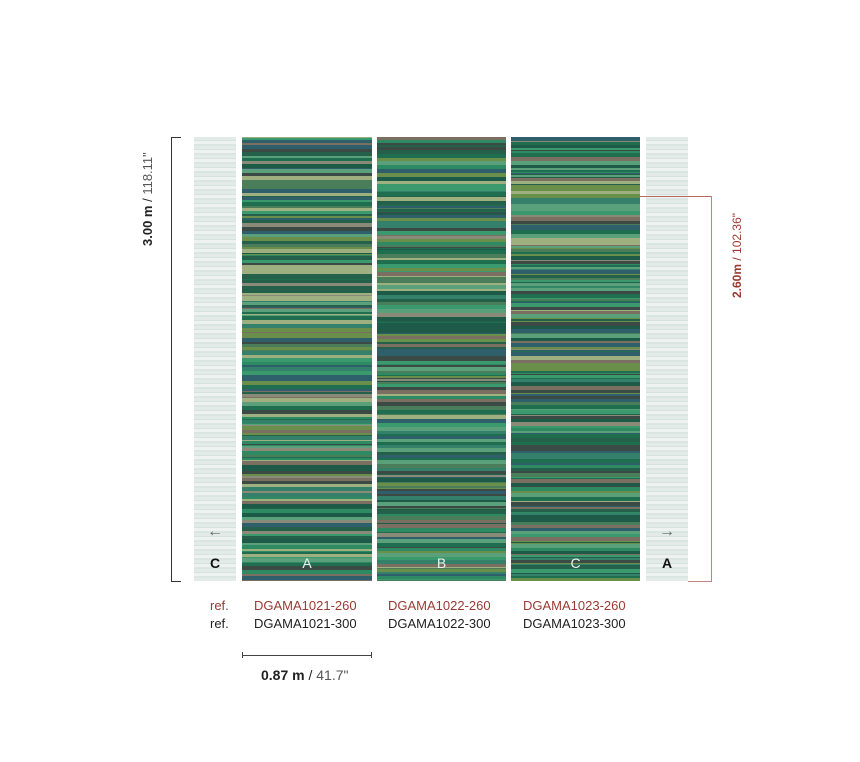  What do you see at coordinates (219, 605) in the screenshot?
I see `ref-prefix-260: ref.` at bounding box center [219, 605].